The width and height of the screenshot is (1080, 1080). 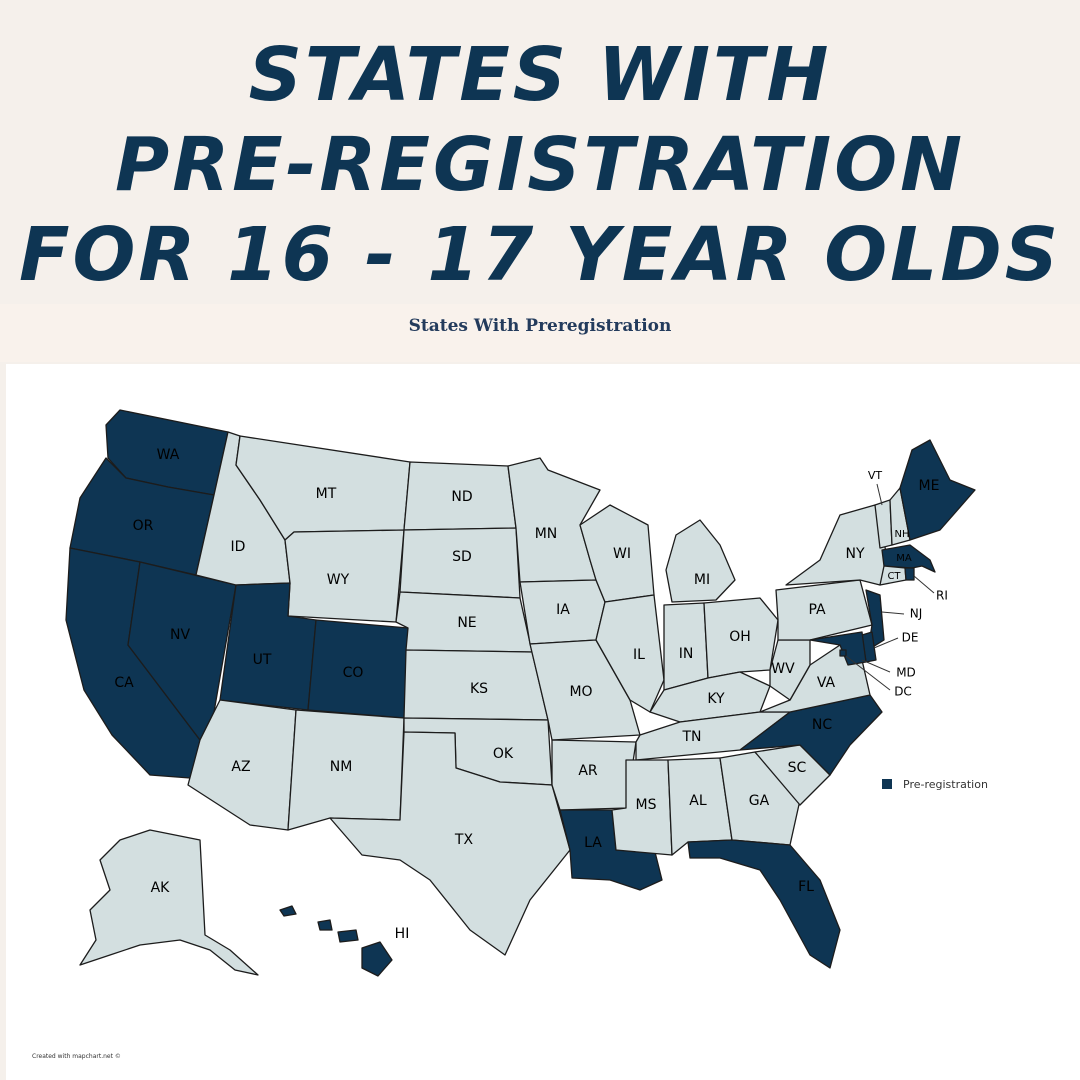 I want to click on subtitle-bar, so click(x=540, y=333).